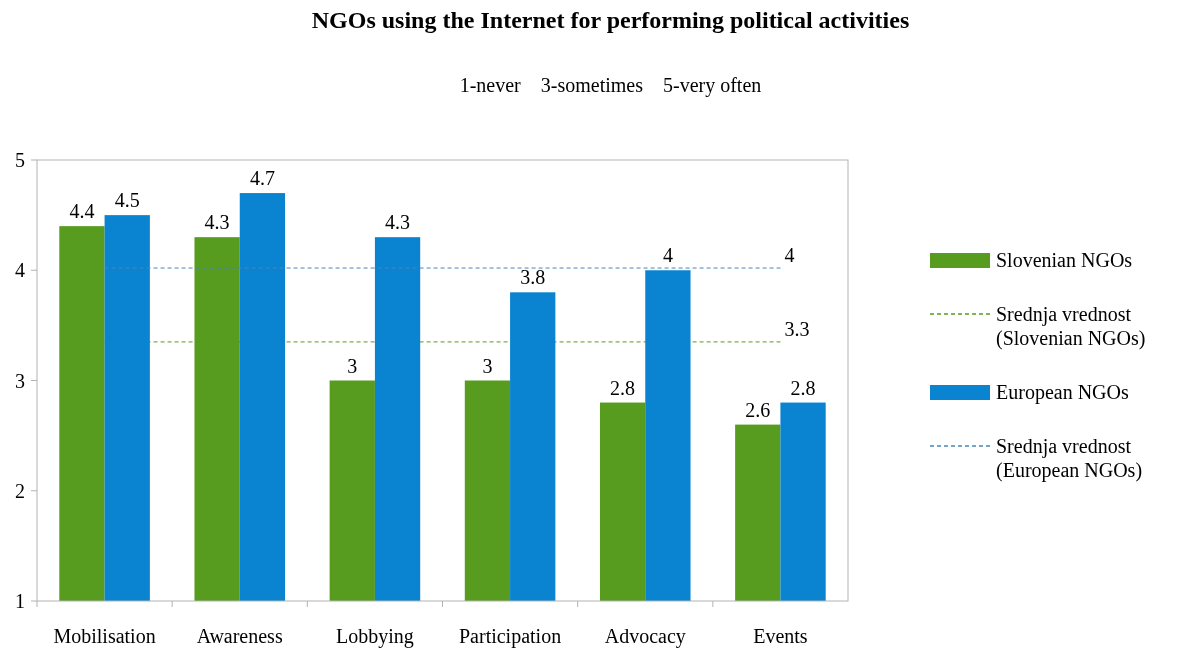 Image resolution: width=1185 pixels, height=649 pixels. What do you see at coordinates (610, 20) in the screenshot?
I see `chart-title: NGOs using the Internet for performing political activities` at bounding box center [610, 20].